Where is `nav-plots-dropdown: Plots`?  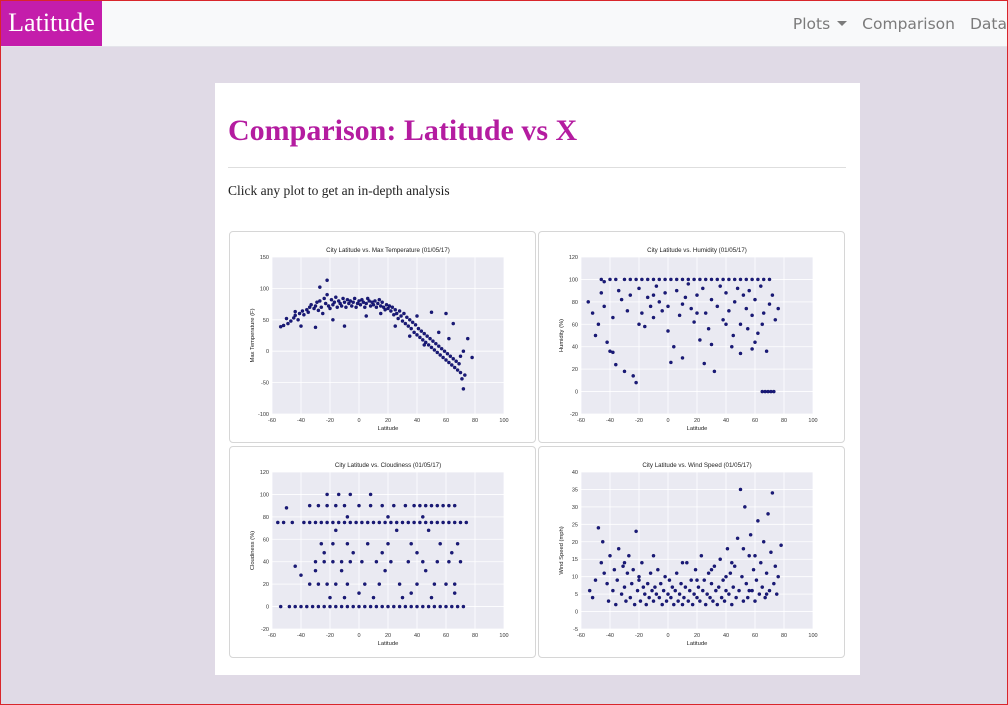
nav-plots-dropdown: Plots is located at coordinates (820, 24).